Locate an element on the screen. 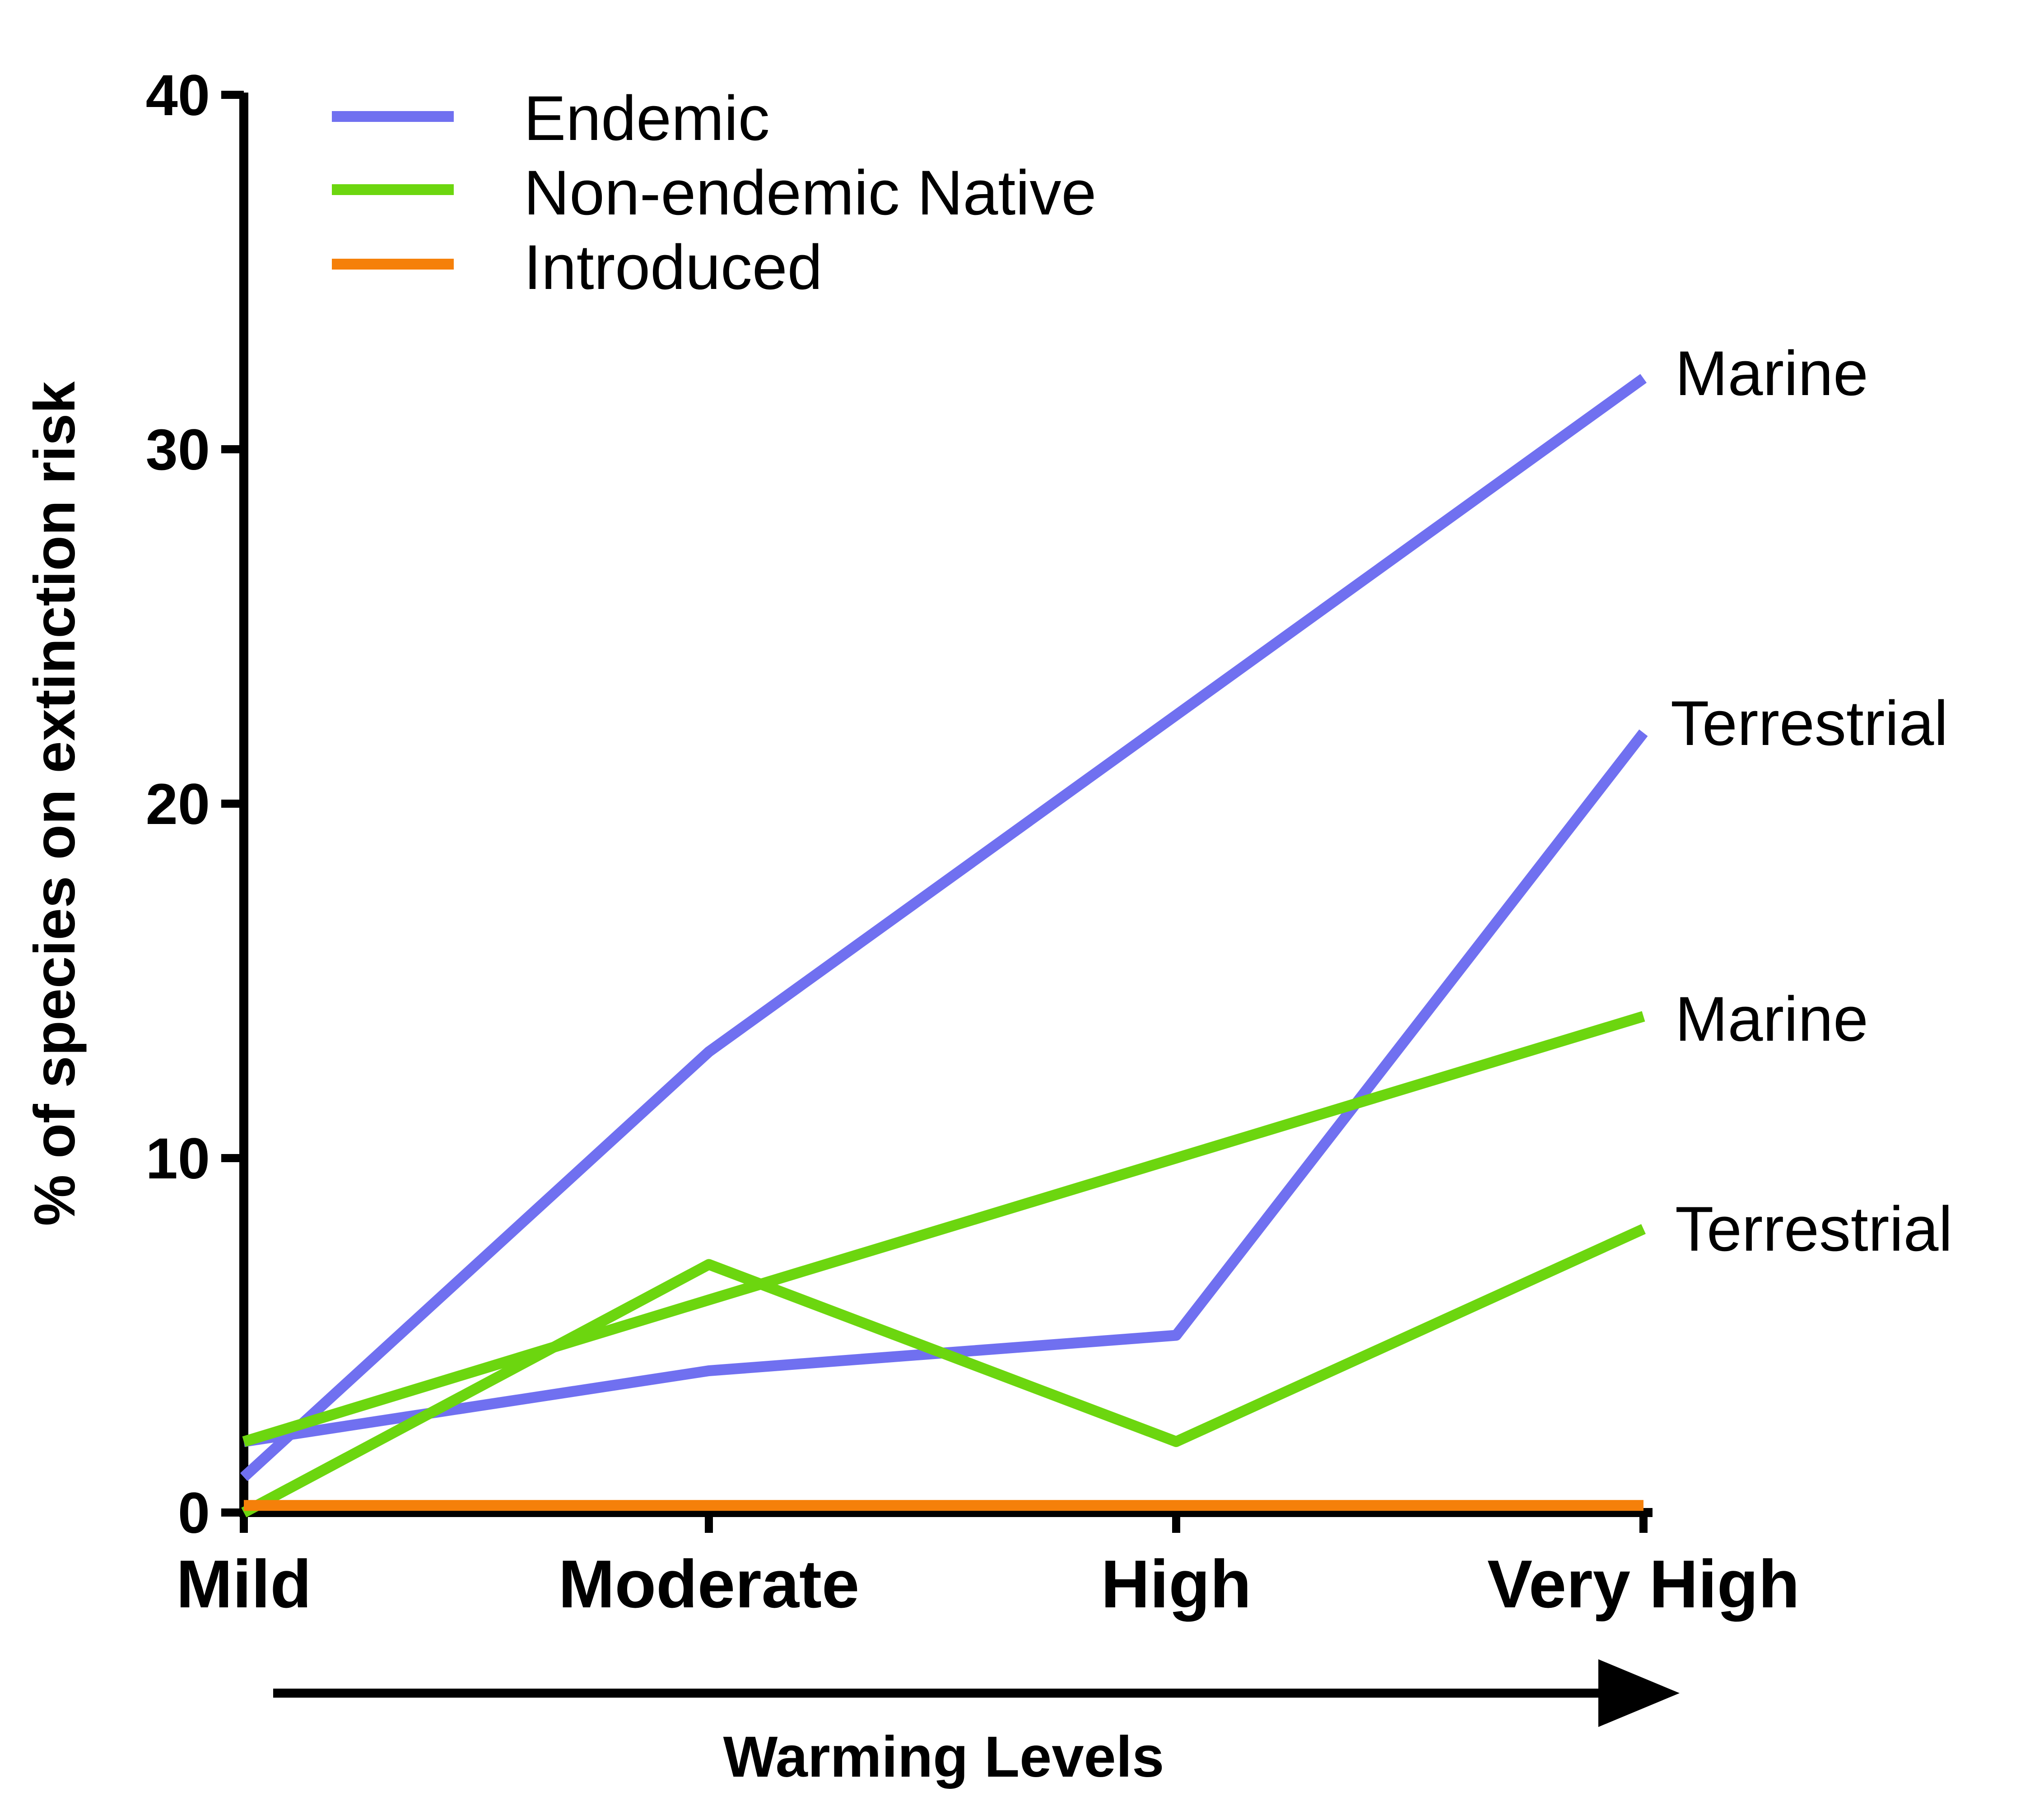  series-annotations: Marine Terrestrial Marine Terrestrial is located at coordinates (1812, 801).